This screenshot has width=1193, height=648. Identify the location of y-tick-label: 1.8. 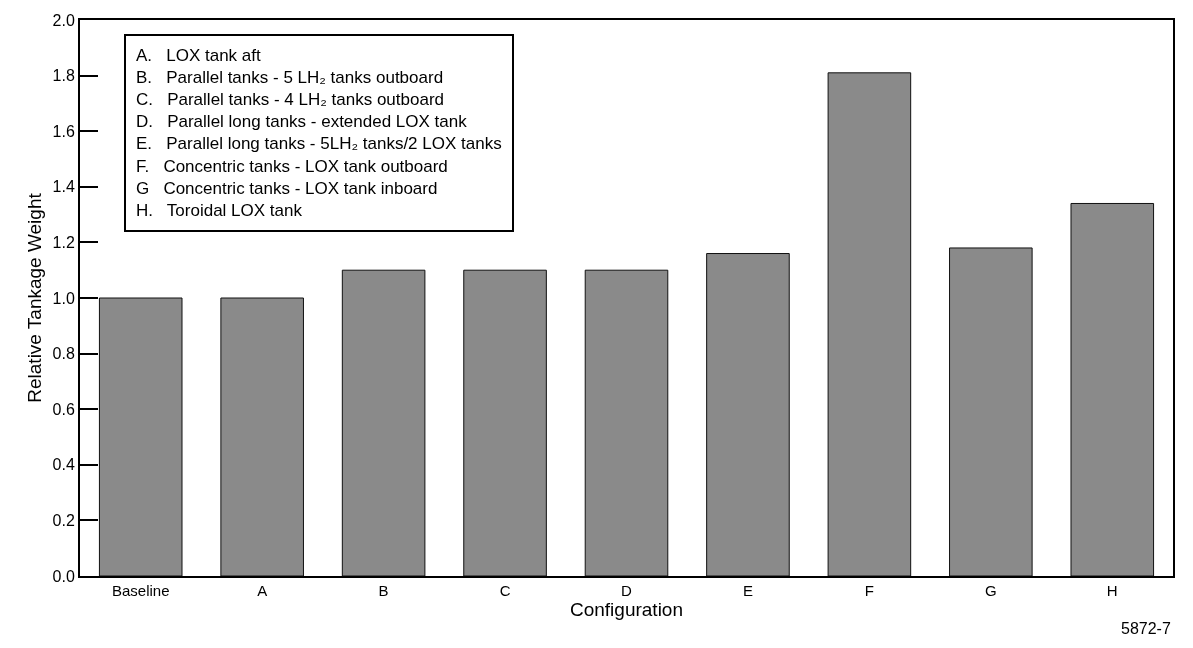
(63, 76).